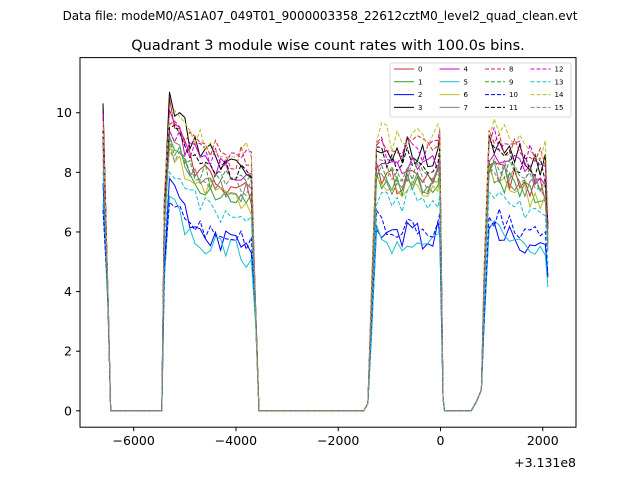  Describe the element at coordinates (68, 231) in the screenshot. I see `y-tick-label: 6` at that location.